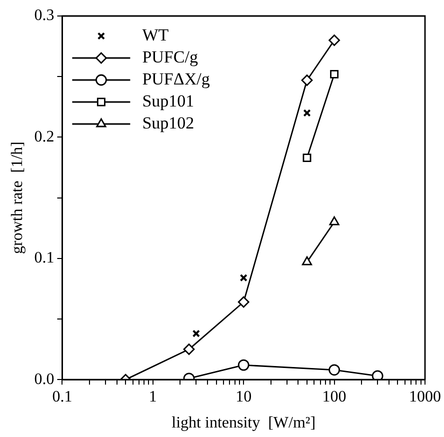 This screenshot has height=437, width=444. Describe the element at coordinates (244, 397) in the screenshot. I see `x-tick-label: 10` at that location.